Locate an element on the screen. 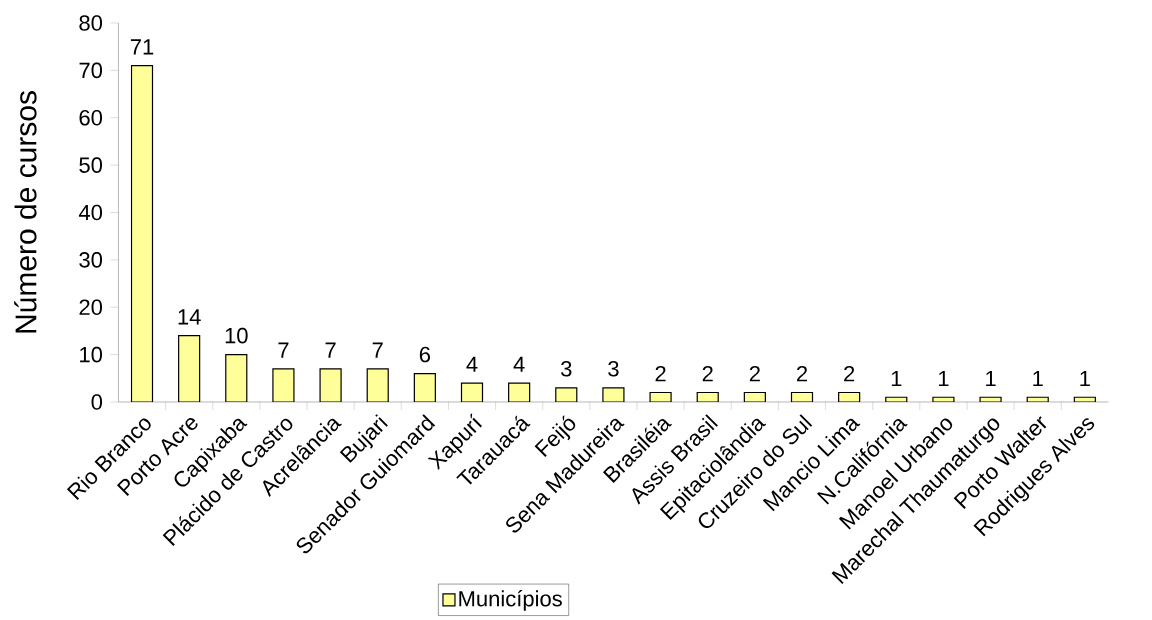 Image resolution: width=1152 pixels, height=620 pixels. data-label: 10 is located at coordinates (236, 335).